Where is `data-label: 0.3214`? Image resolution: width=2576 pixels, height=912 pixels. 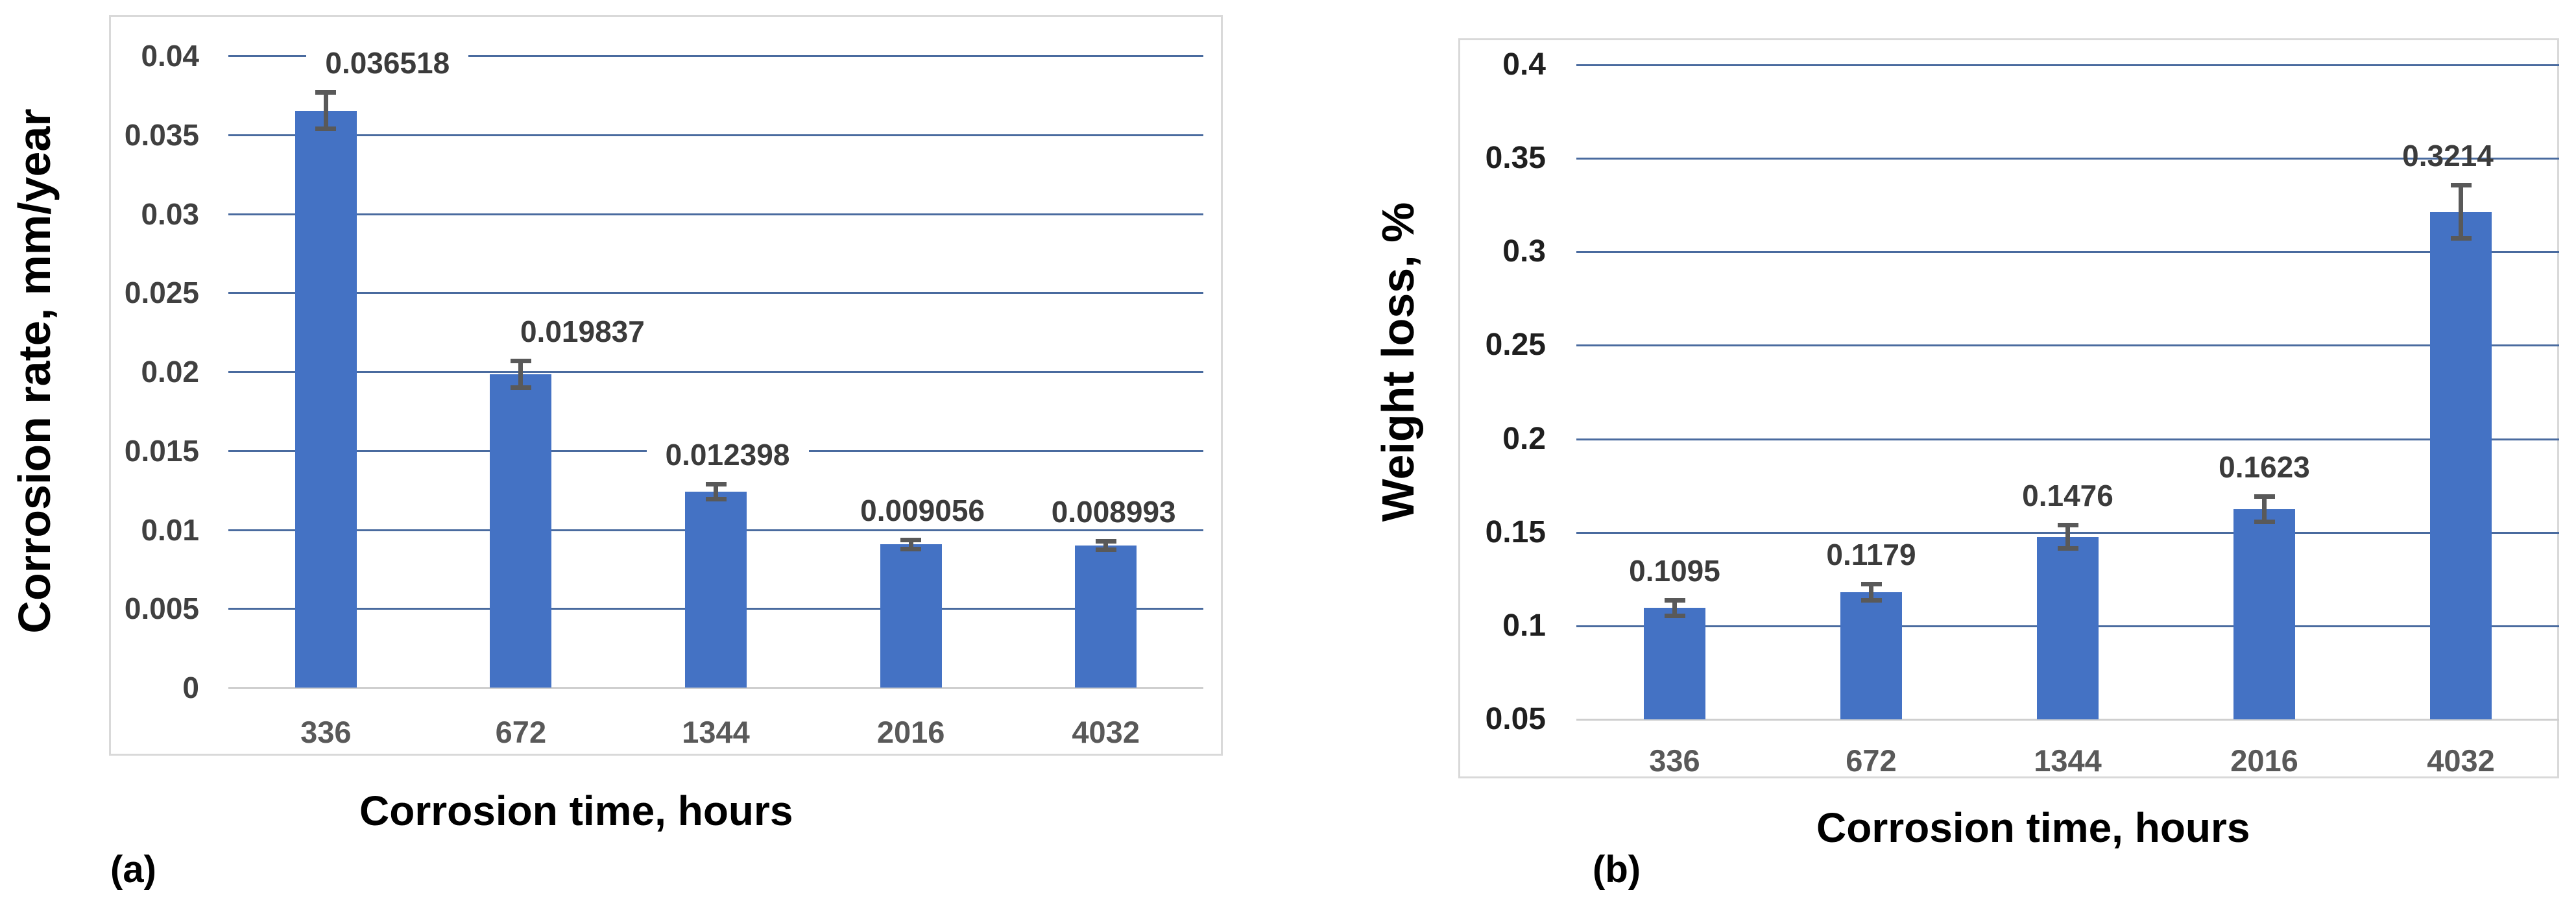
data-label: 0.3214 is located at coordinates (2448, 156).